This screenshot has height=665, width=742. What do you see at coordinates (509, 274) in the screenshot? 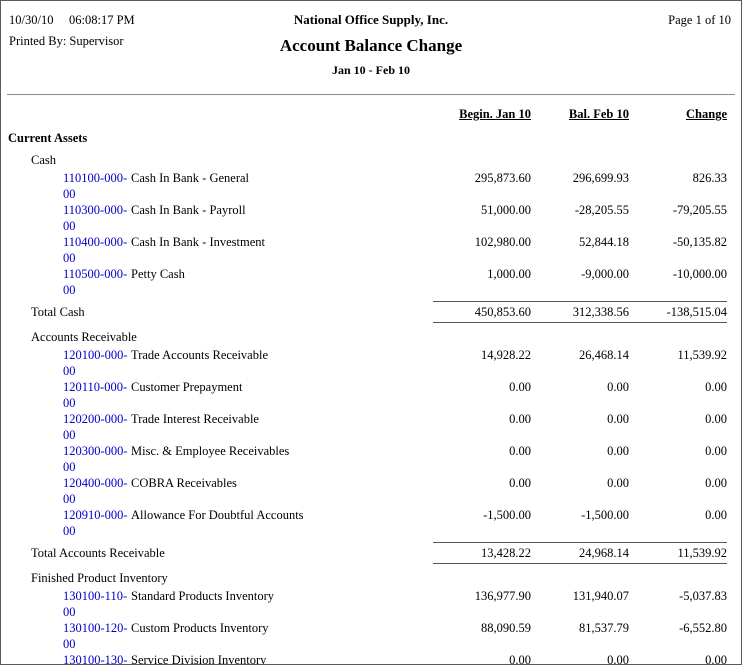
I see `amount-cell: 1,000.00` at bounding box center [509, 274].